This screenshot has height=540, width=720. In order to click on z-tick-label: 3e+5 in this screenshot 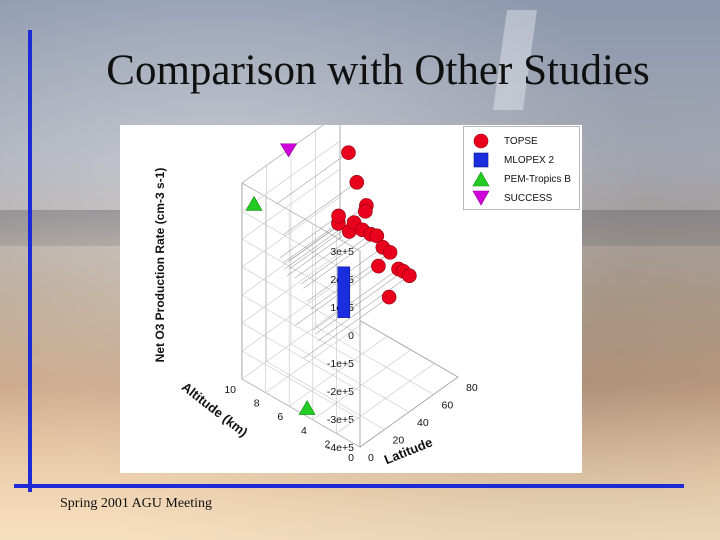, I will do `click(342, 252)`.